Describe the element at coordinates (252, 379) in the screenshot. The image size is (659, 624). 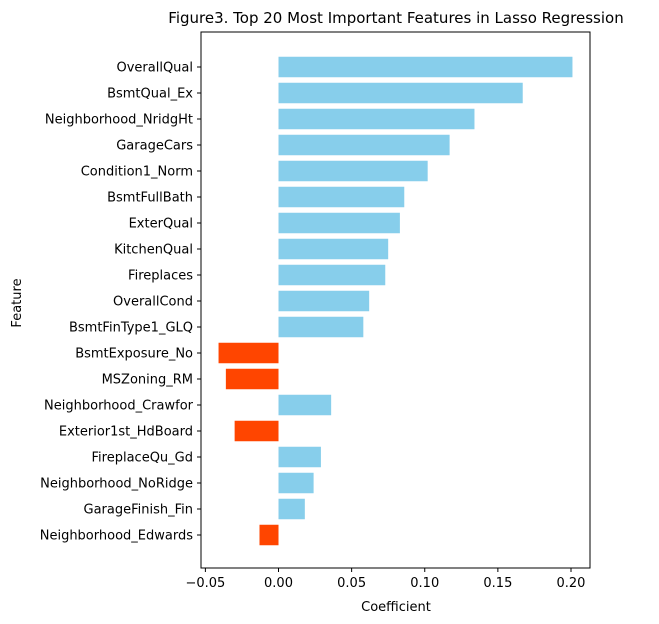
I see `bar-MSZoning_RM` at that location.